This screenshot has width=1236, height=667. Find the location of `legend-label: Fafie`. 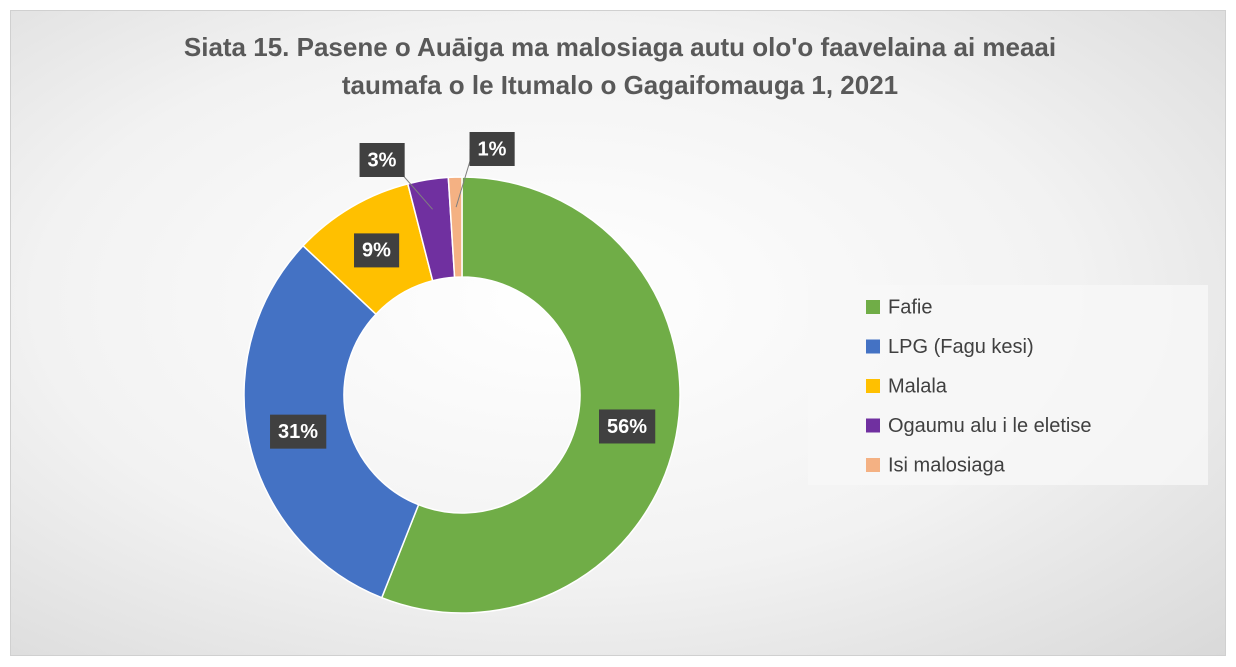

legend-label: Fafie is located at coordinates (910, 307).